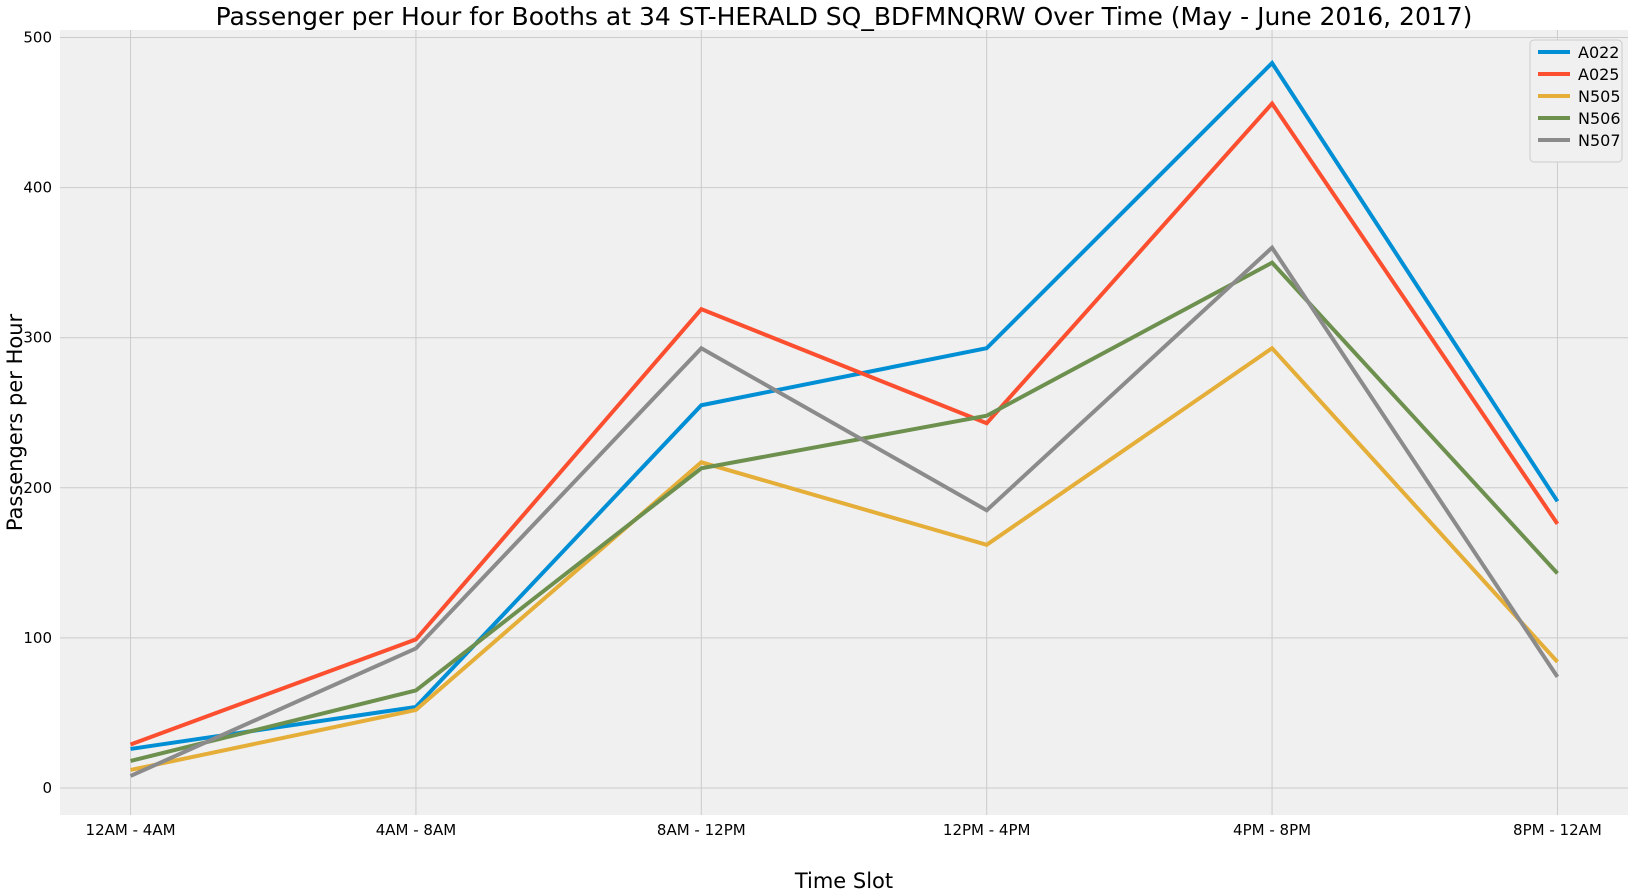 The image size is (1635, 896). I want to click on y-axis-title: Passengers per Hour, so click(15, 422).